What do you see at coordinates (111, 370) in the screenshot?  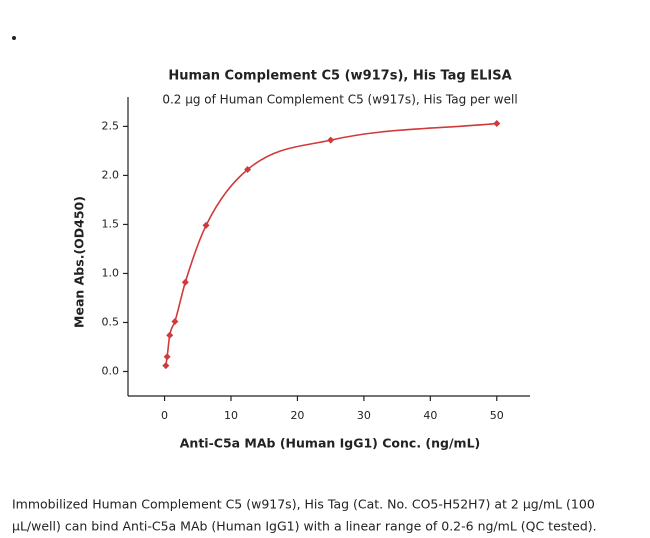 I see `y-tick-label: 0.0` at bounding box center [111, 370].